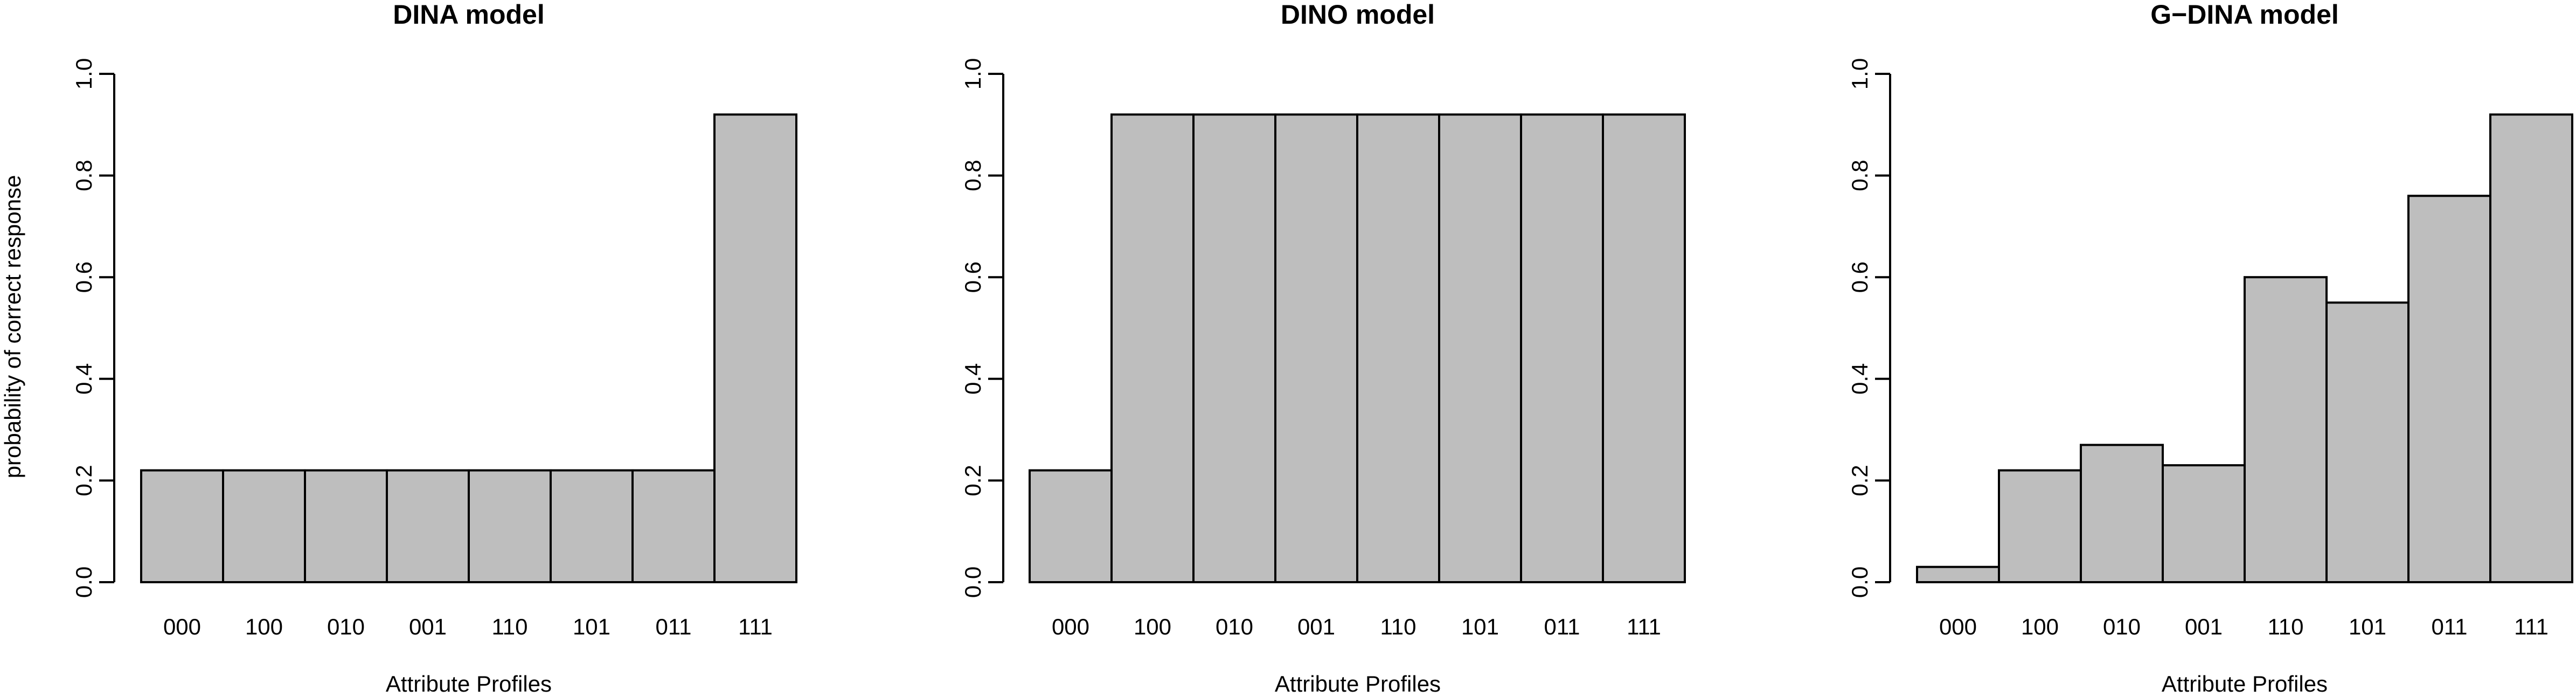 Image resolution: width=2576 pixels, height=697 pixels. I want to click on panel-title: DINO model, so click(1358, 15).